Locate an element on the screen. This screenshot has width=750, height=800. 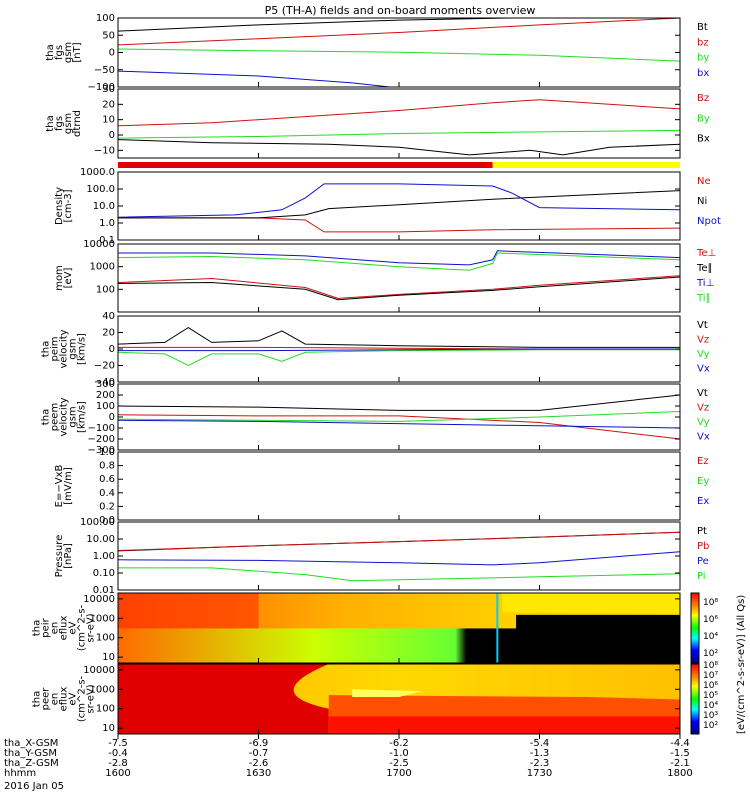
xaxis-value: 1630 is located at coordinates (258, 773).